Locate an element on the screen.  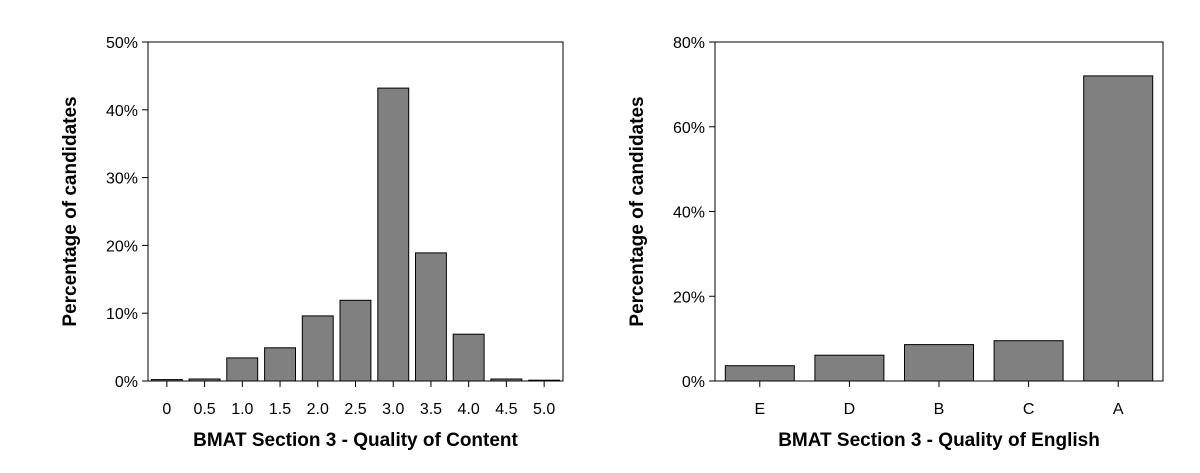
x-axis-label: BMAT Section 3 - Quality of Content is located at coordinates (355, 440).